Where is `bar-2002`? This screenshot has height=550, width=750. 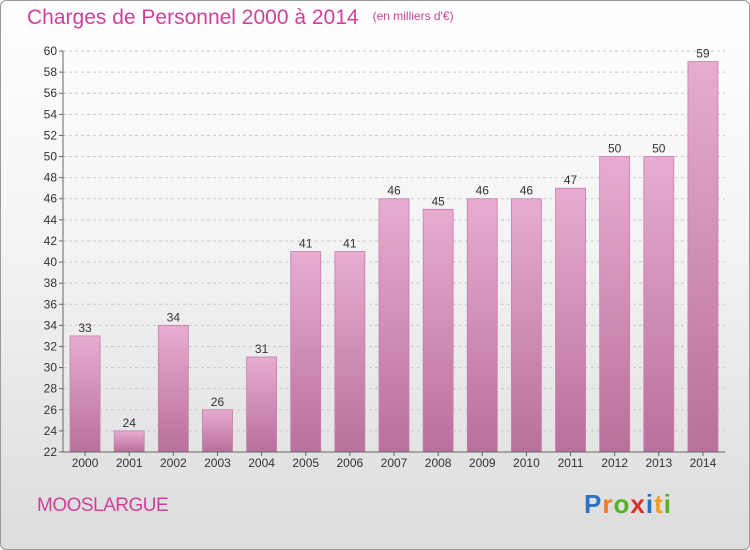
bar-2002 is located at coordinates (173, 388).